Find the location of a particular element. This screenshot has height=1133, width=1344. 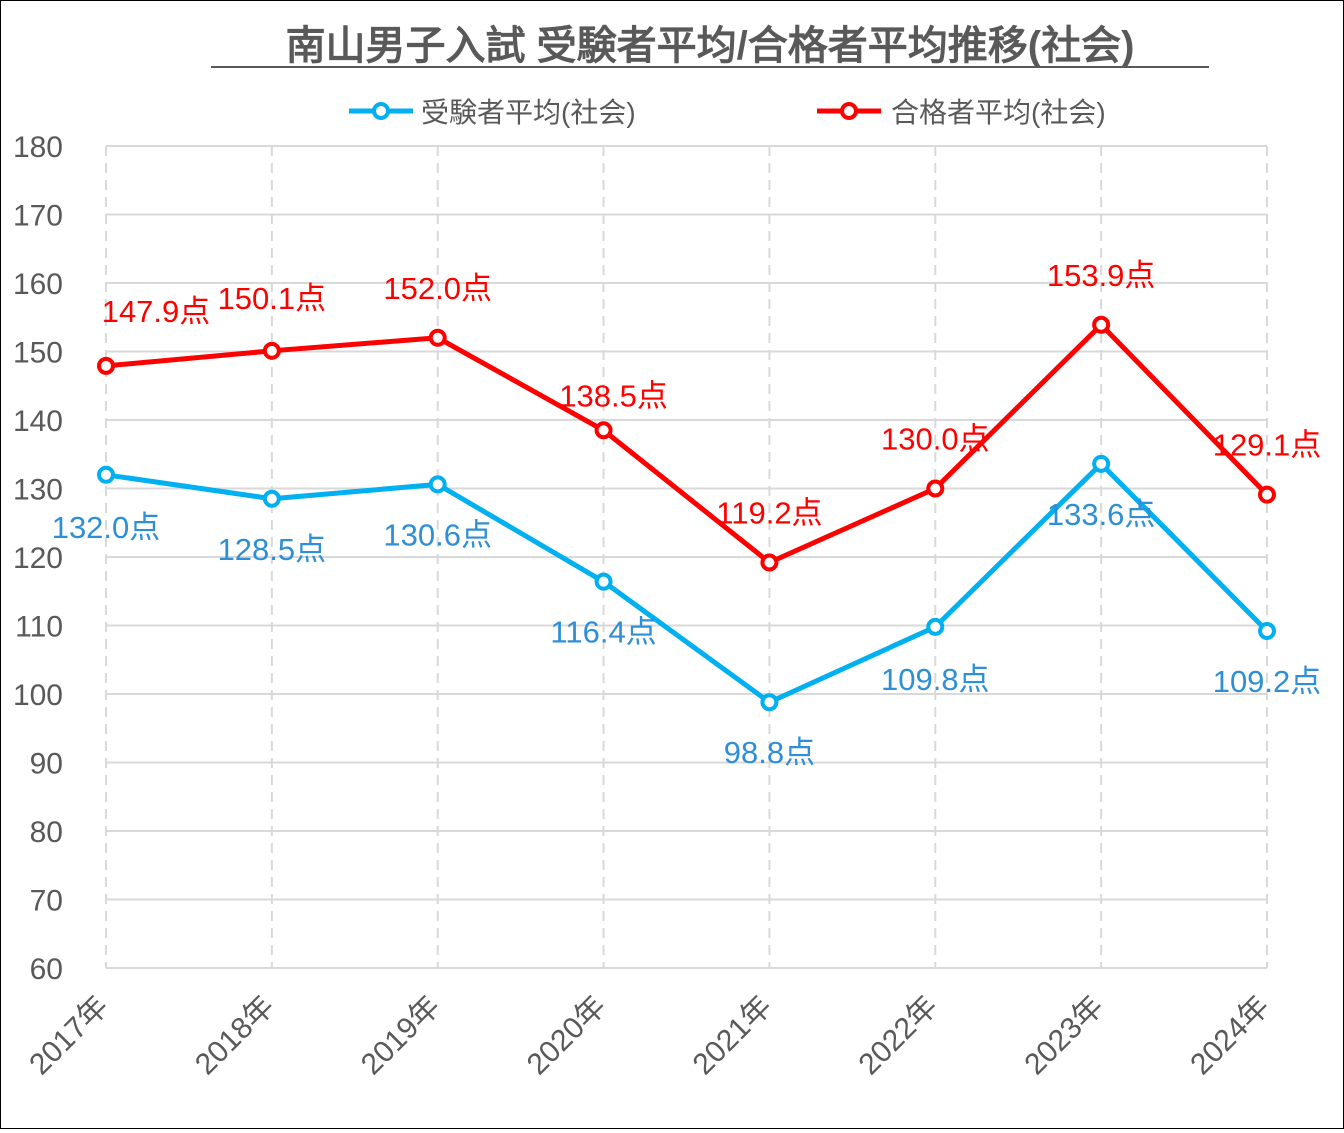

y-tick-label: 140 is located at coordinates (38, 421).